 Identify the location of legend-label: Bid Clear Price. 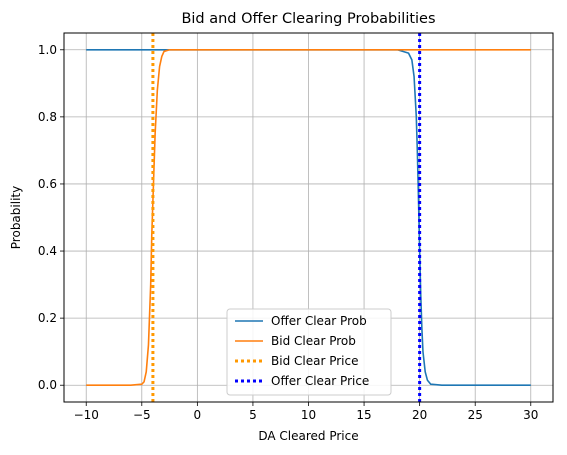
(314, 361).